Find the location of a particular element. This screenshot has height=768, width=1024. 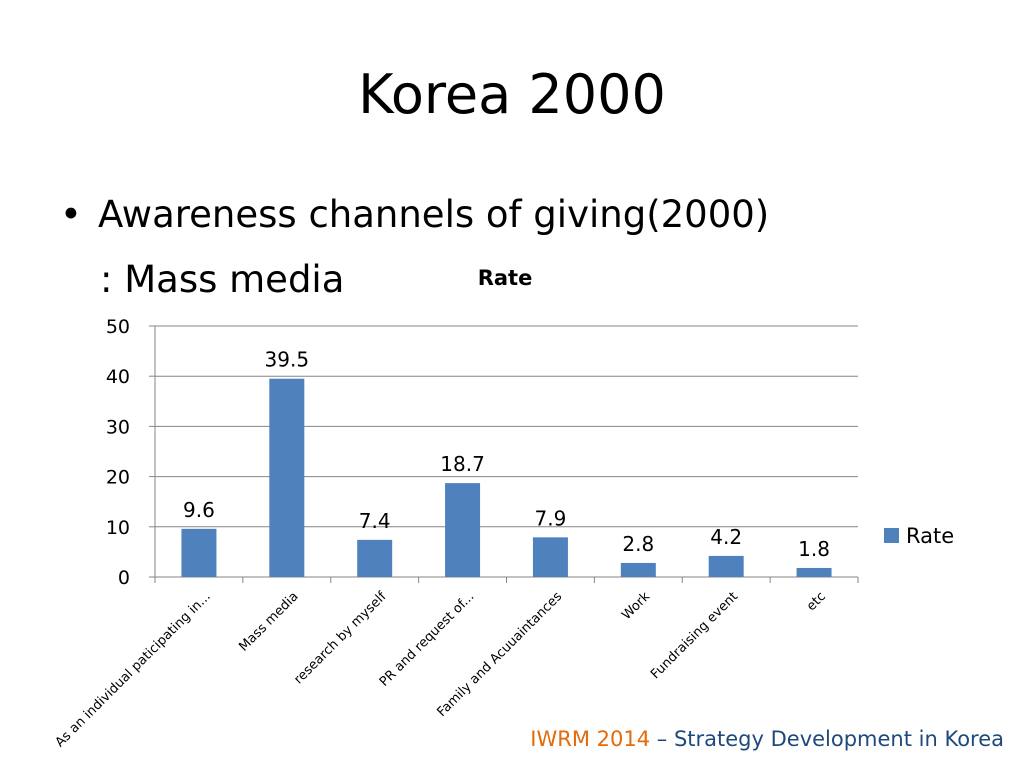

x-tick-label: Mass media is located at coordinates (268, 621).